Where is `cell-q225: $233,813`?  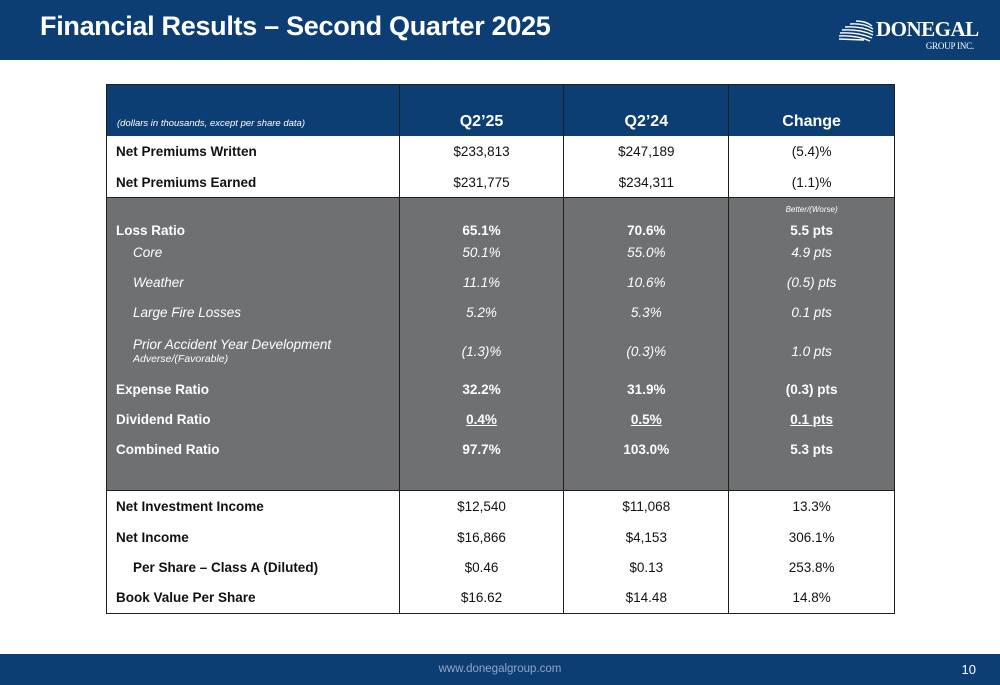
cell-q225: $233,813 is located at coordinates (481, 151).